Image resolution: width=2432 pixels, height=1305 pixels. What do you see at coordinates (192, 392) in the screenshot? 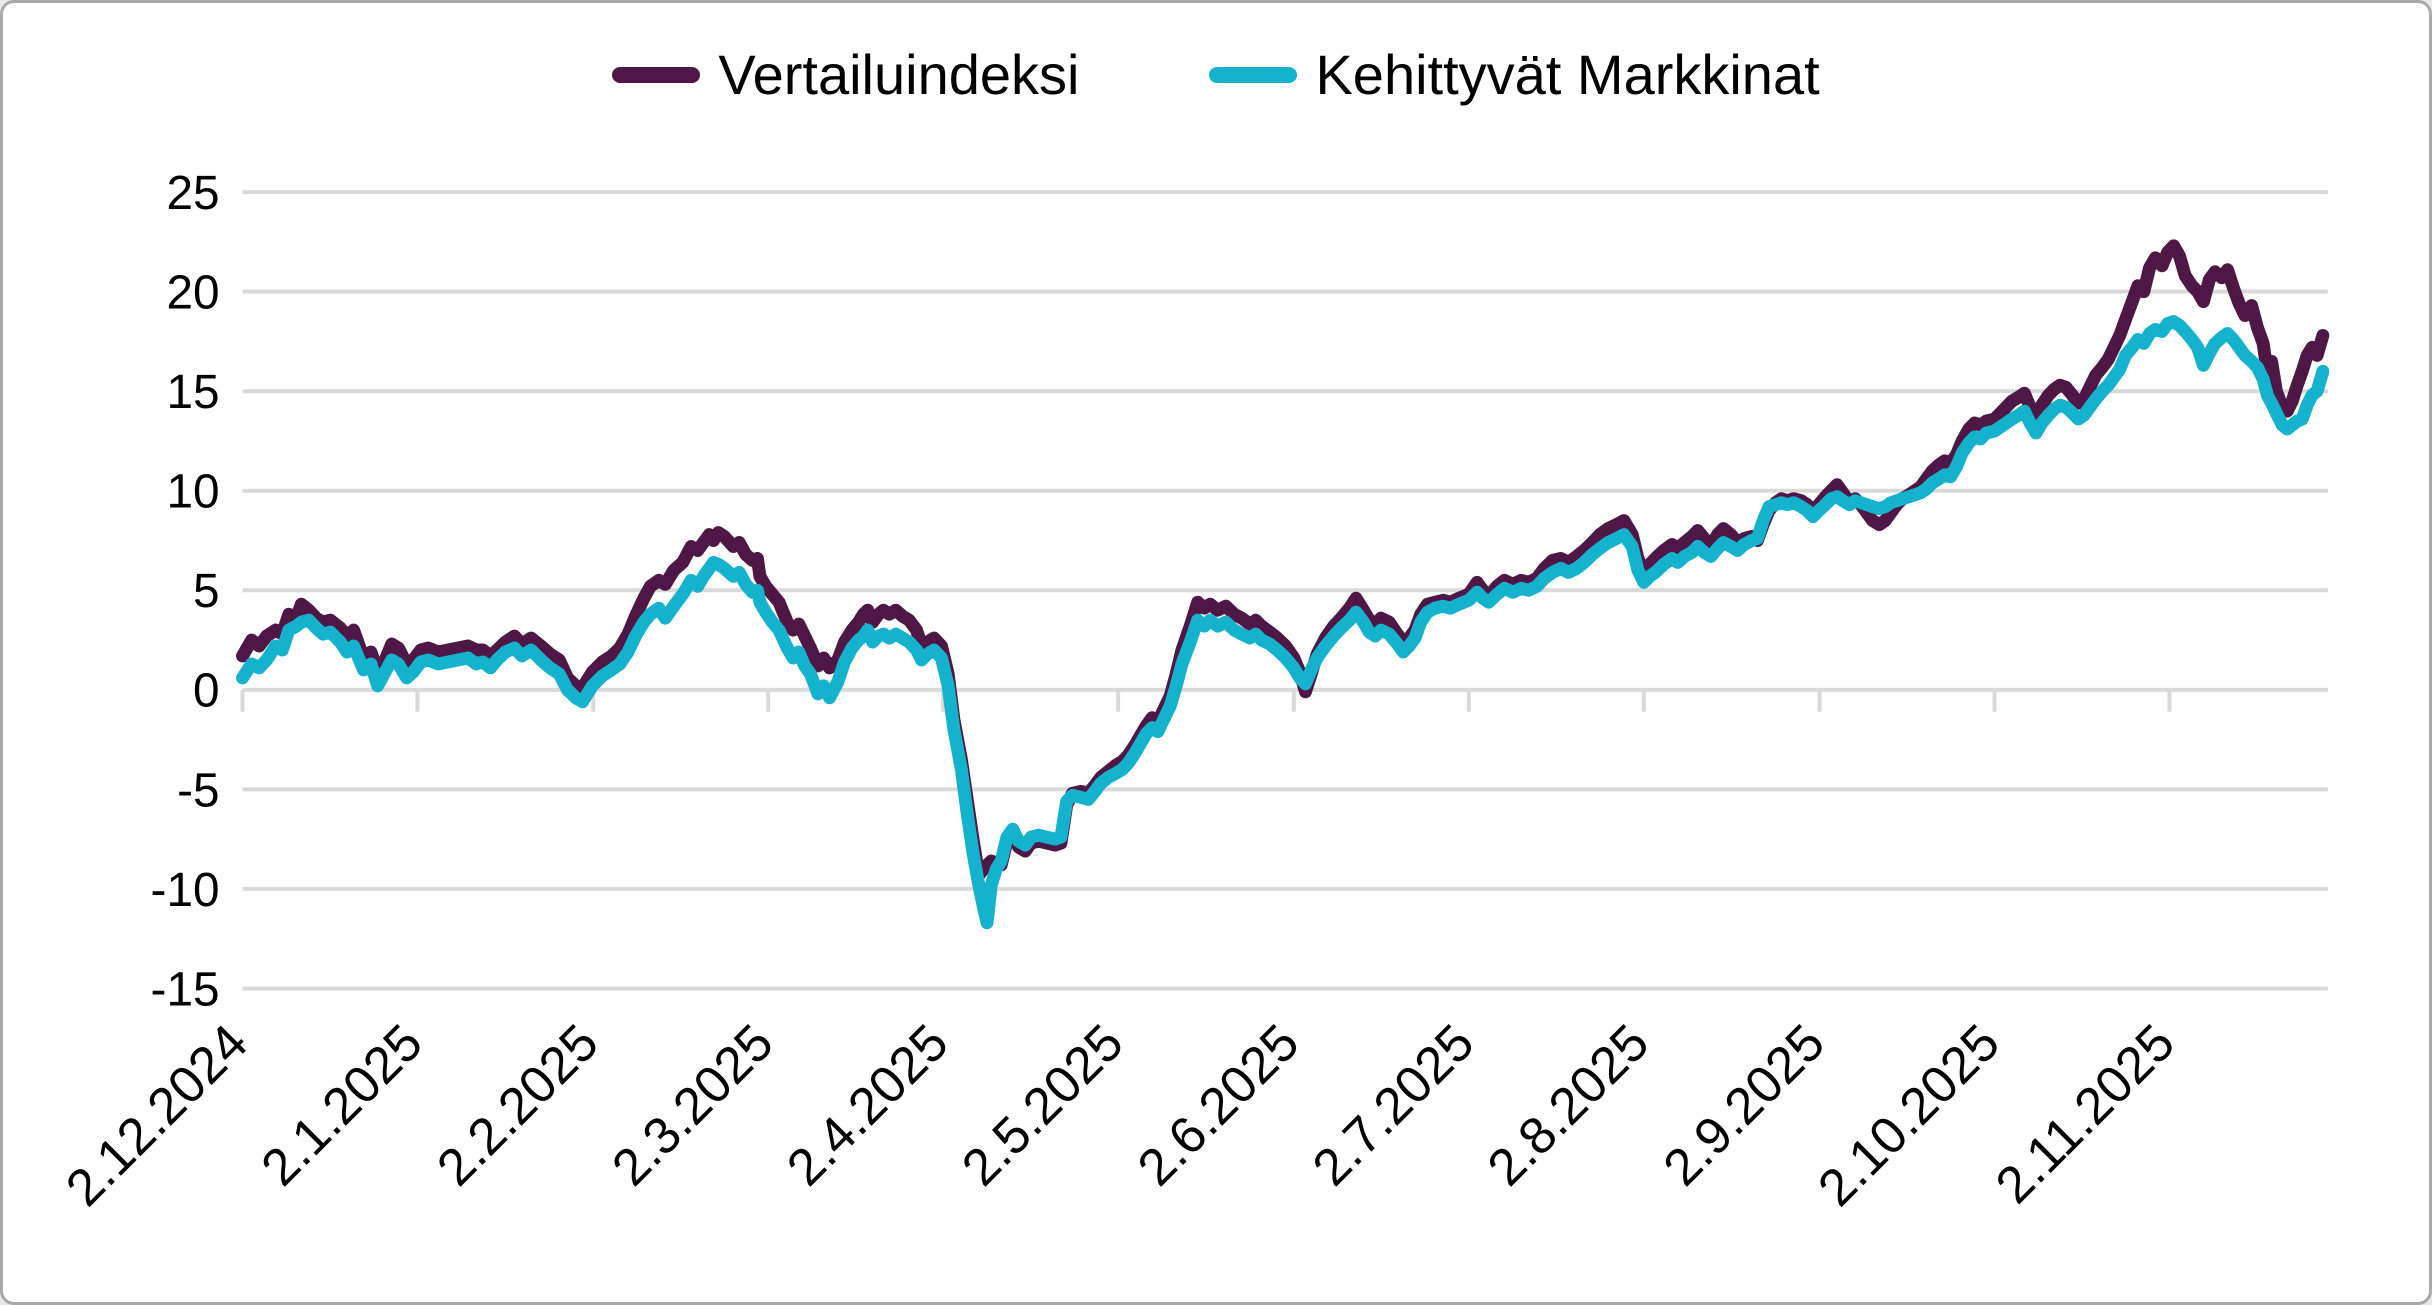
I see `y-axis-label-15: 15` at bounding box center [192, 392].